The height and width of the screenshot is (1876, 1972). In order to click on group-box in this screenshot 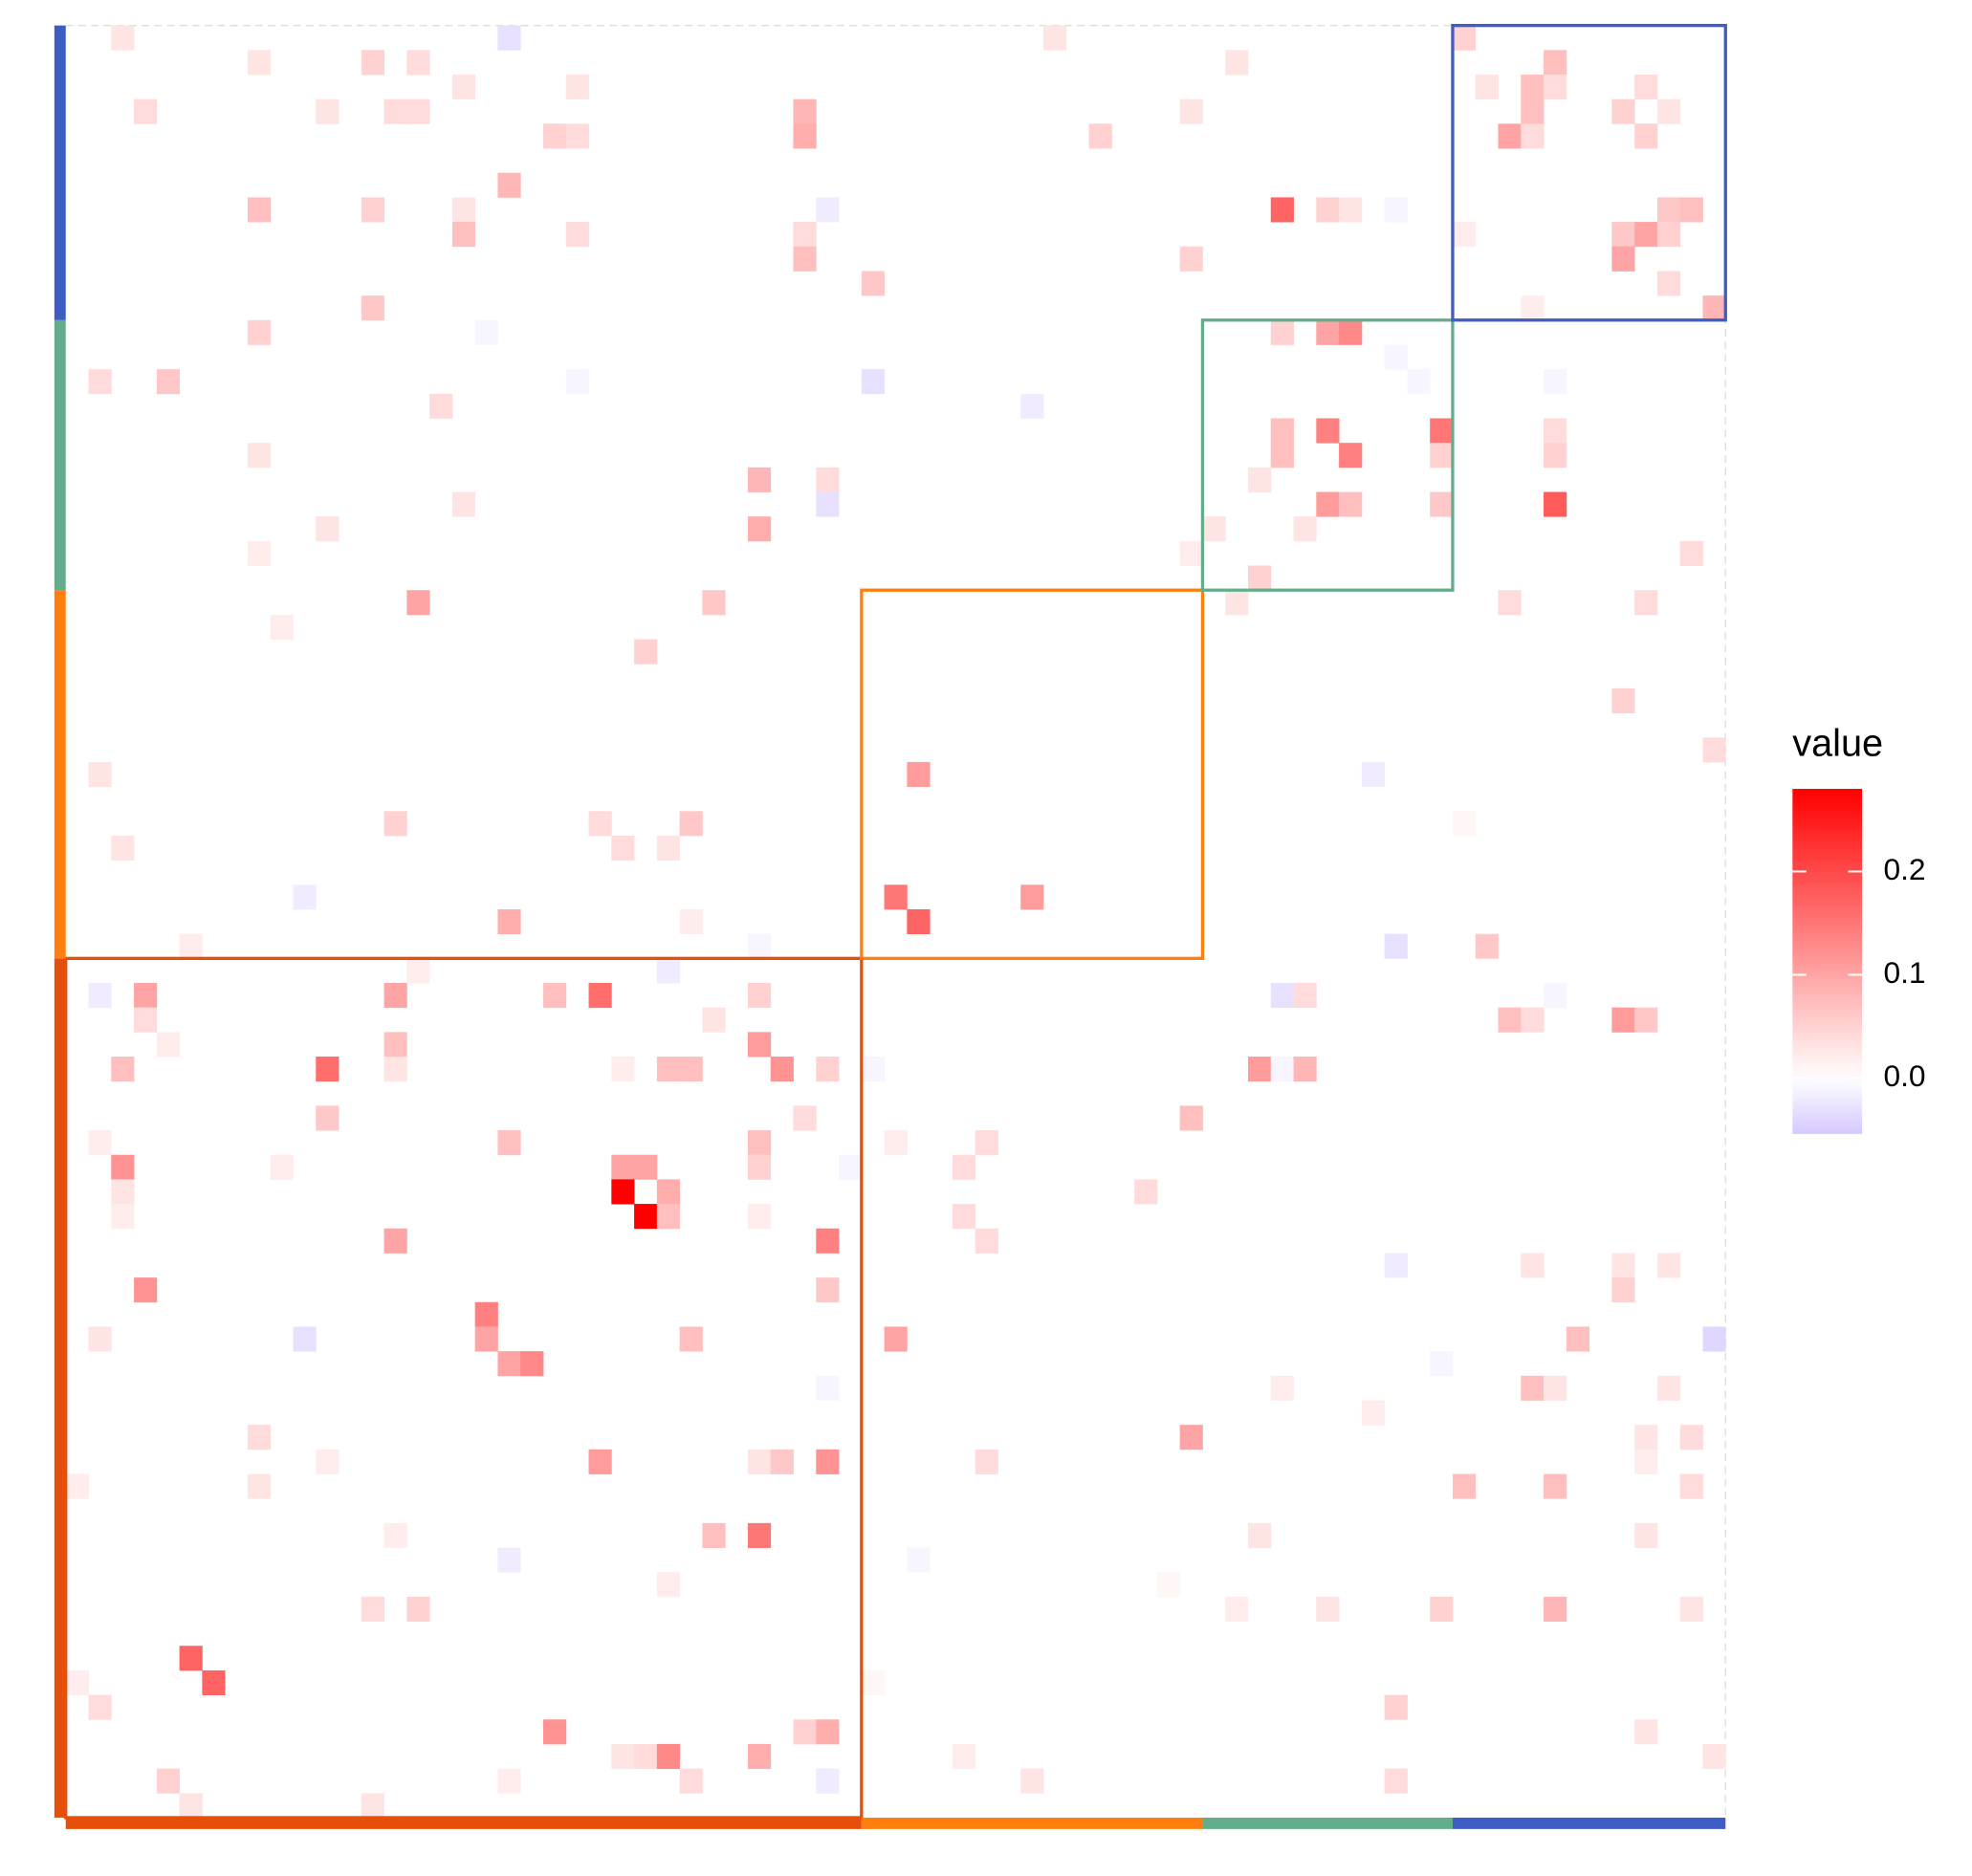, I will do `click(1327, 455)`.